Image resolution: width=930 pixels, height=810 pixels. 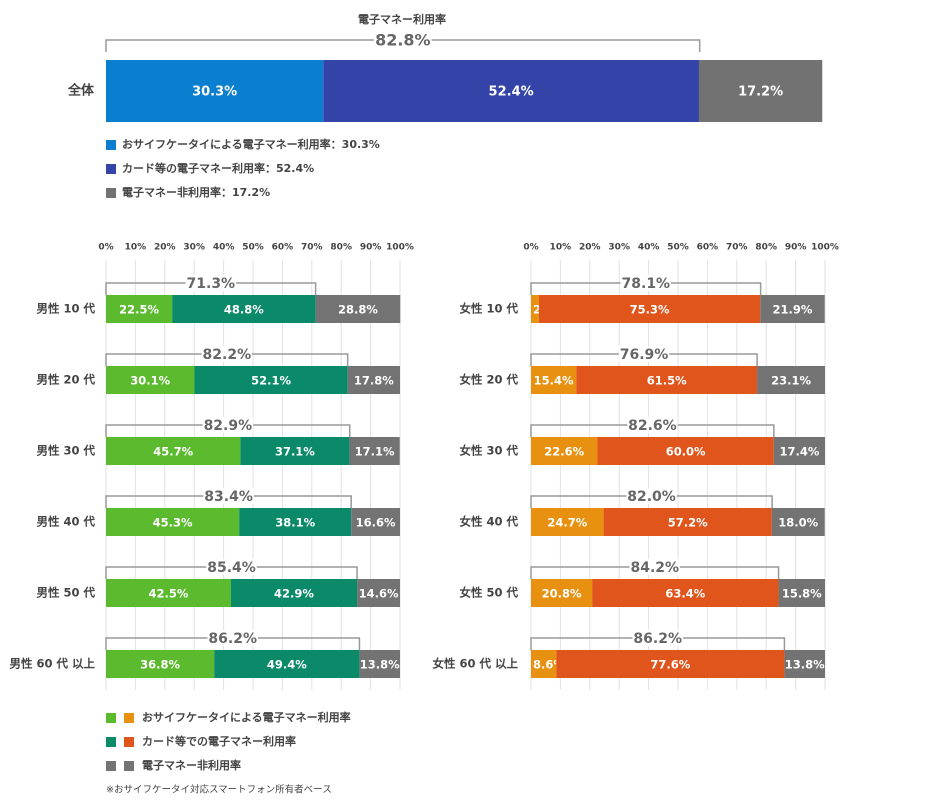 I want to click on segment-label: 30.1%, so click(x=150, y=381).